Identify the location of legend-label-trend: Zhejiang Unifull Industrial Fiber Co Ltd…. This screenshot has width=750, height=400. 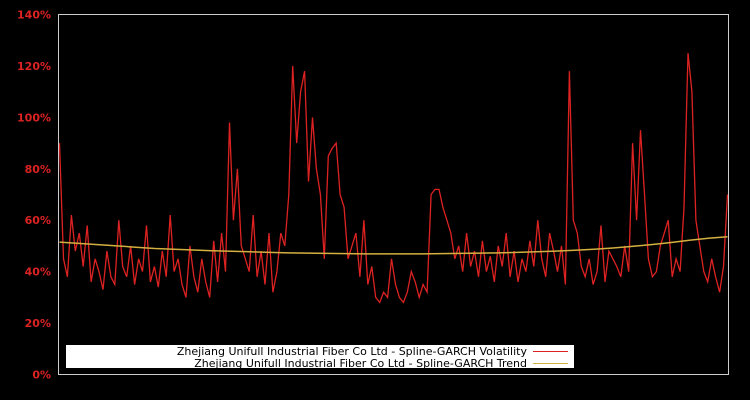
(360, 363).